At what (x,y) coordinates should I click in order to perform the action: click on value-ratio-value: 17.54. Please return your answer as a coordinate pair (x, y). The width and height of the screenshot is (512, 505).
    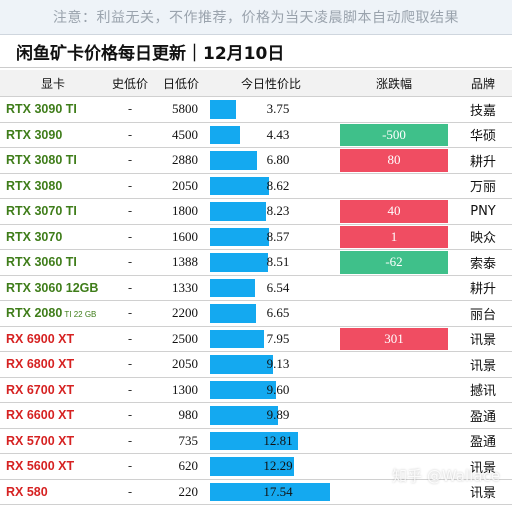
    Looking at the image, I should click on (278, 491).